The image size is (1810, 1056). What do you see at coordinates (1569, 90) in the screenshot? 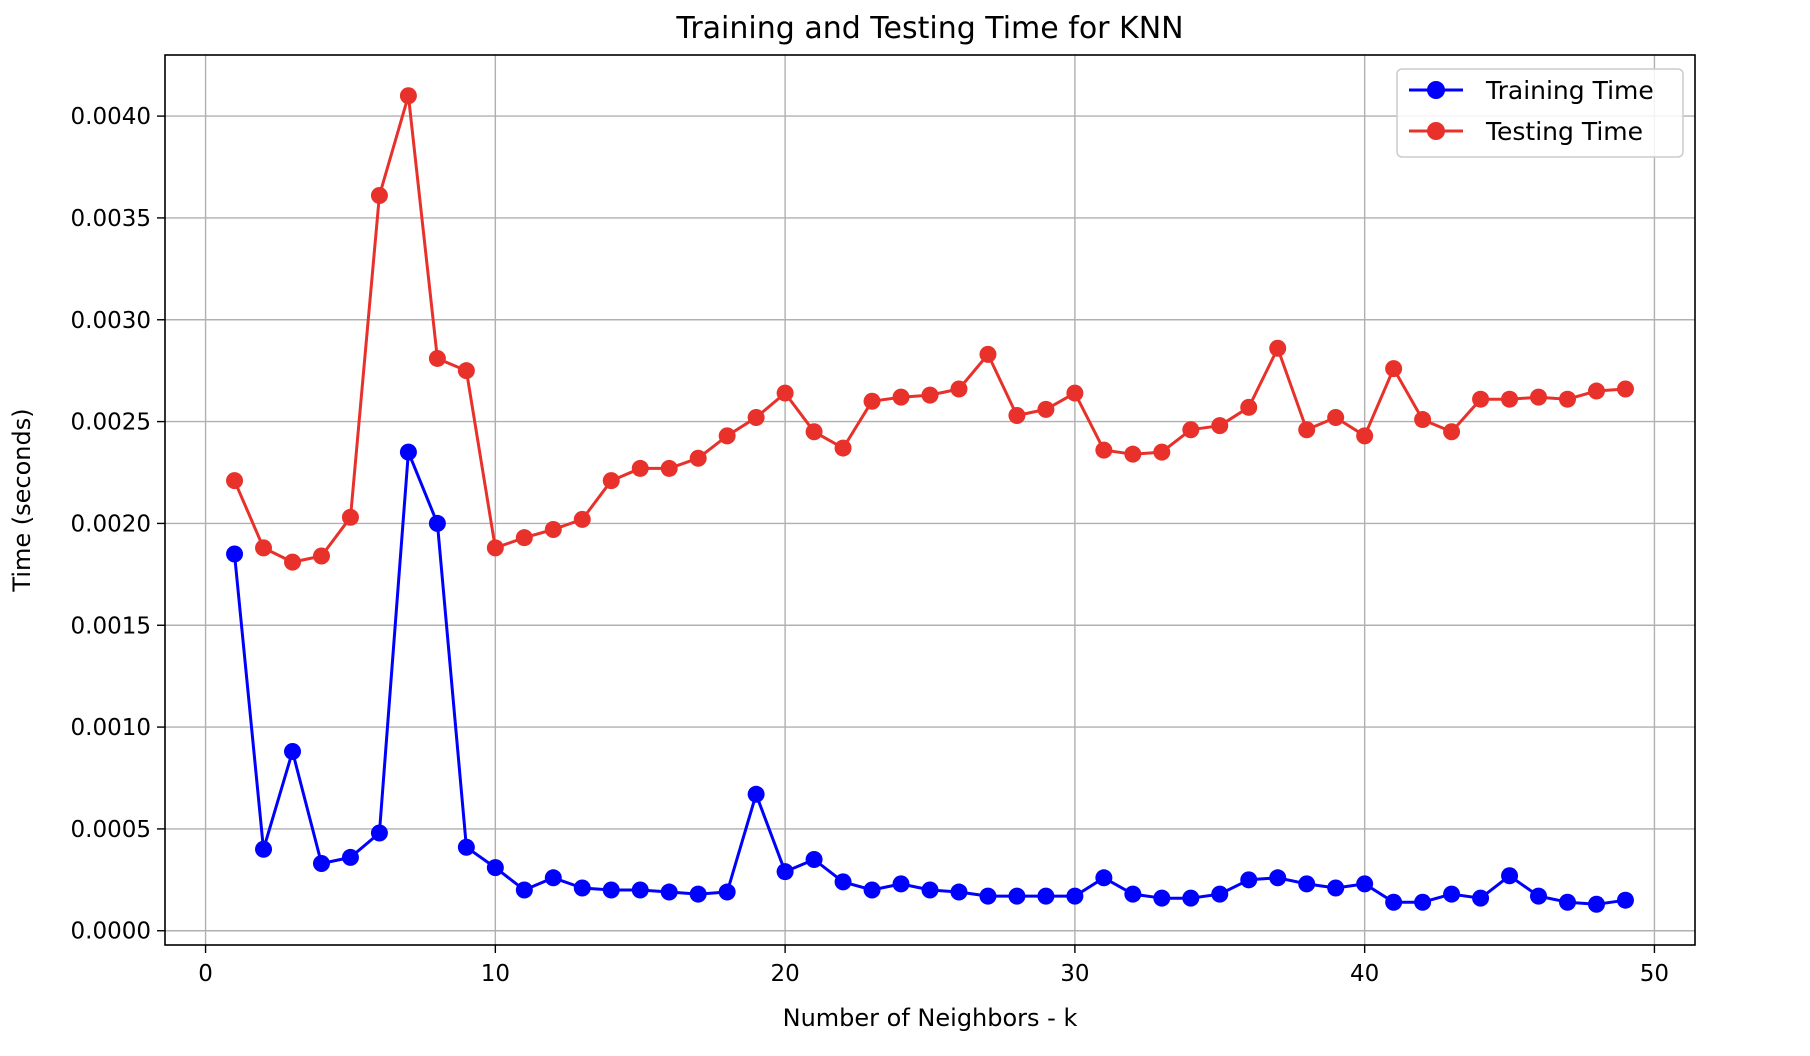
I see `legend-label-training: Training Time` at bounding box center [1569, 90].